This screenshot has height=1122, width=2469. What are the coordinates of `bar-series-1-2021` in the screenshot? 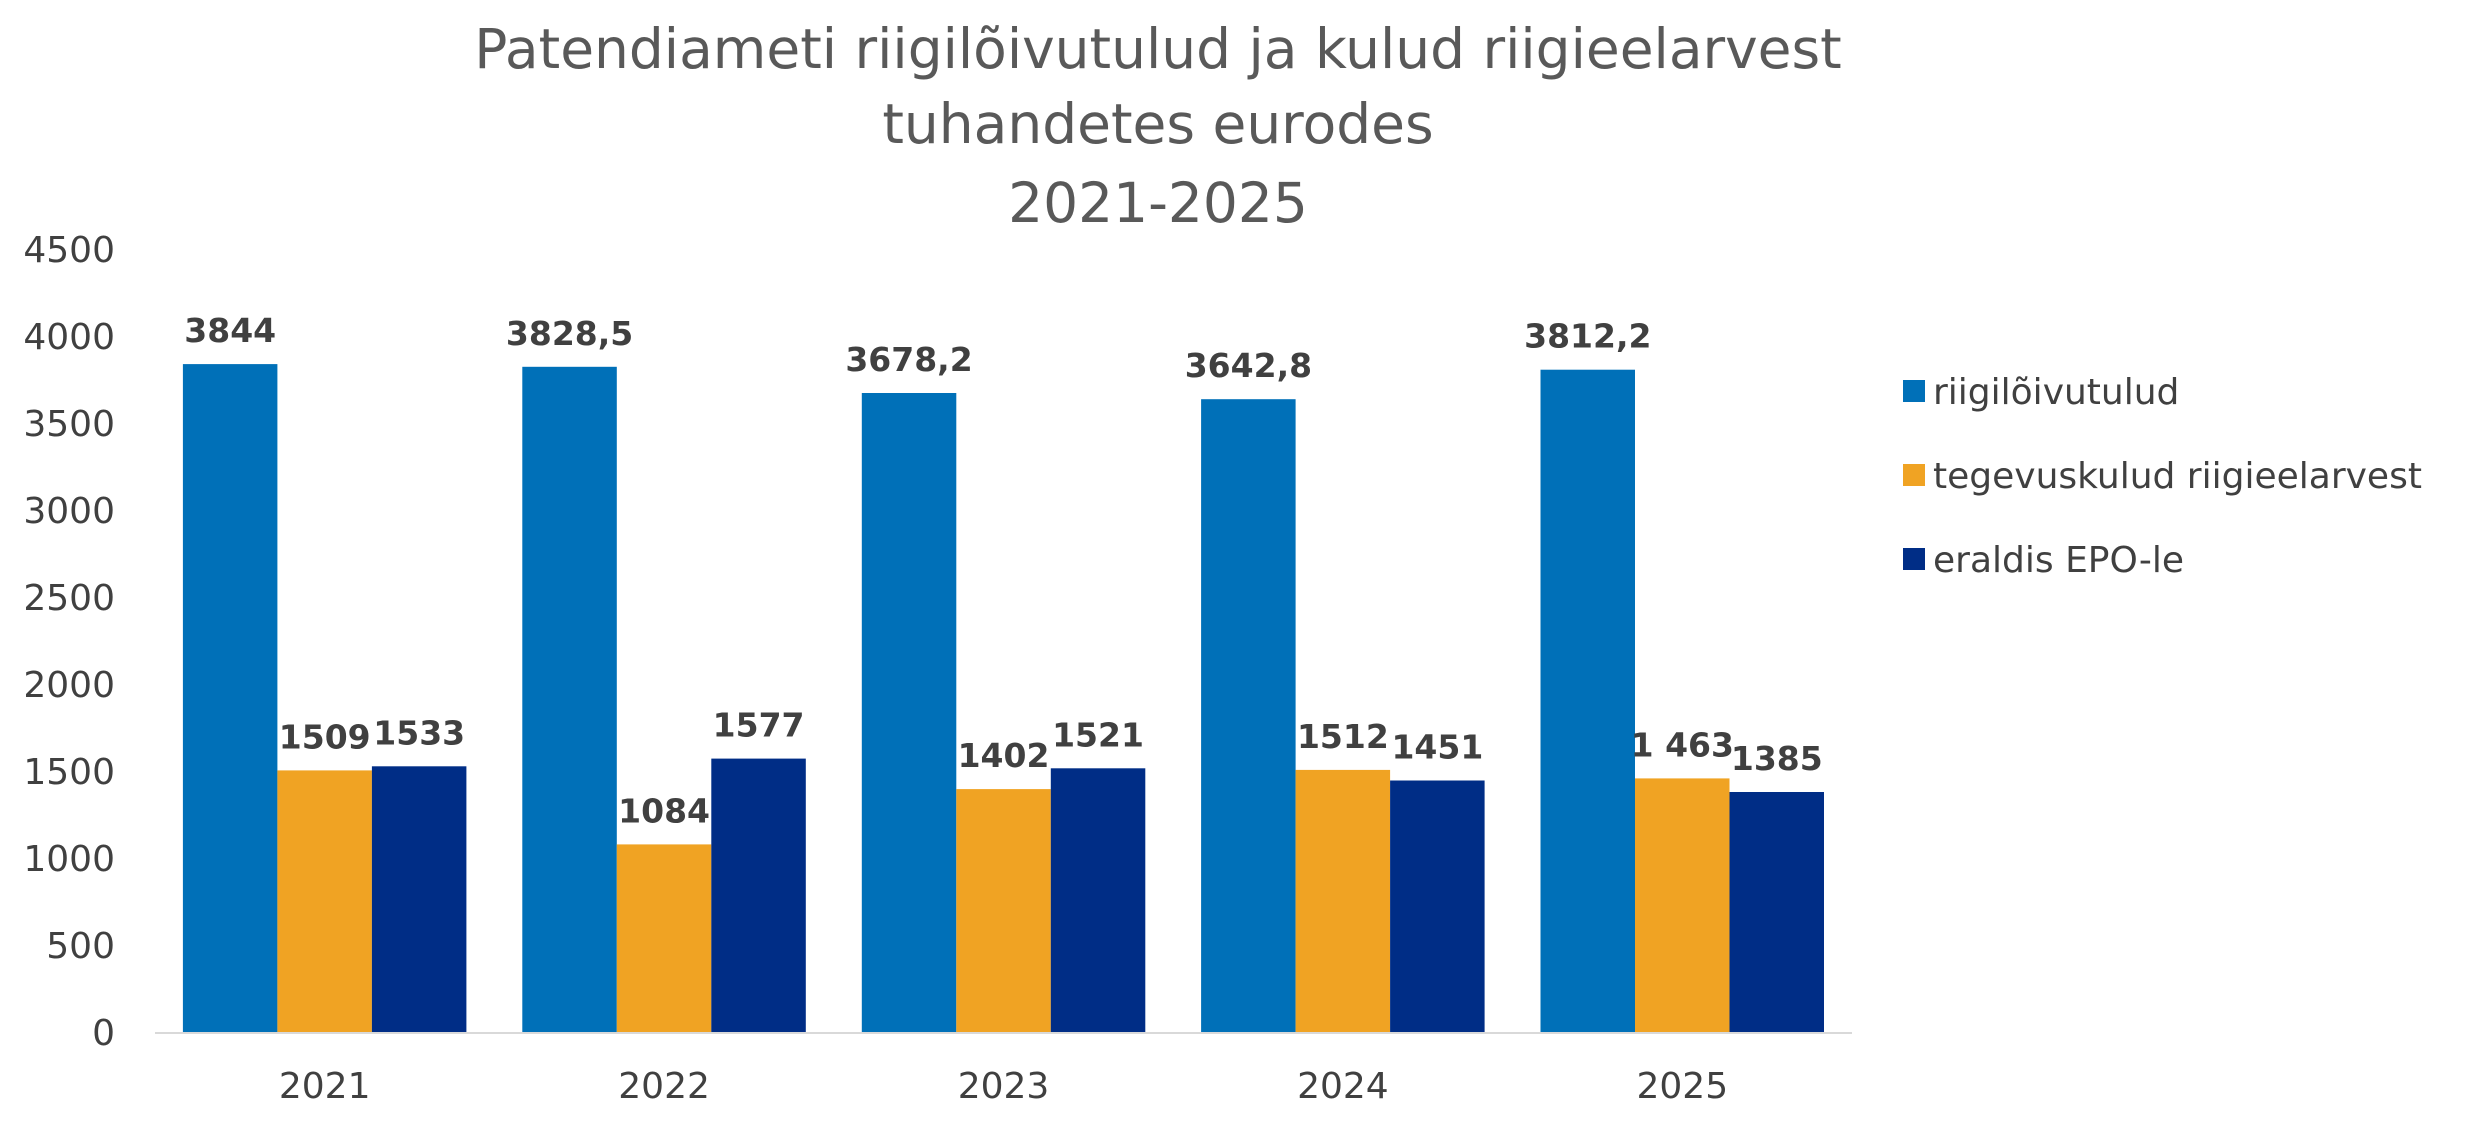 It's located at (230, 699).